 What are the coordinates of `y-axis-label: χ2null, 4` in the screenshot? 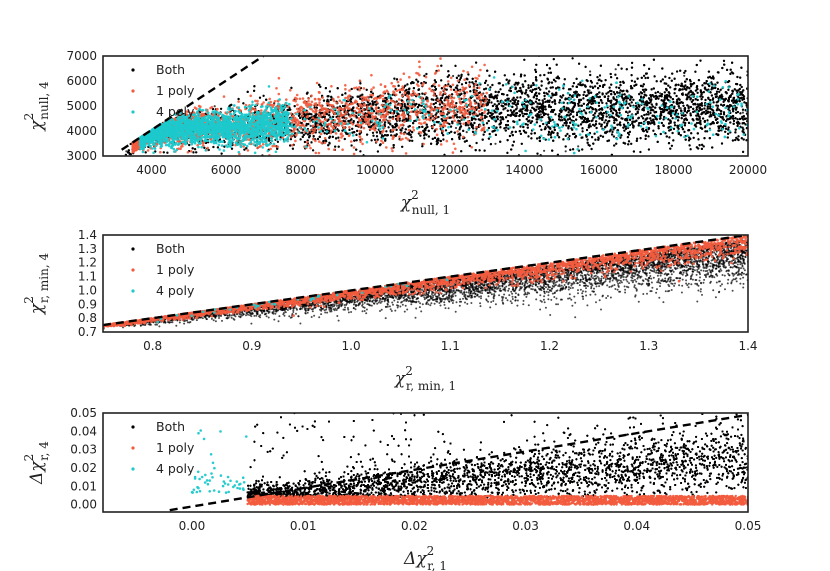 It's located at (36, 106).